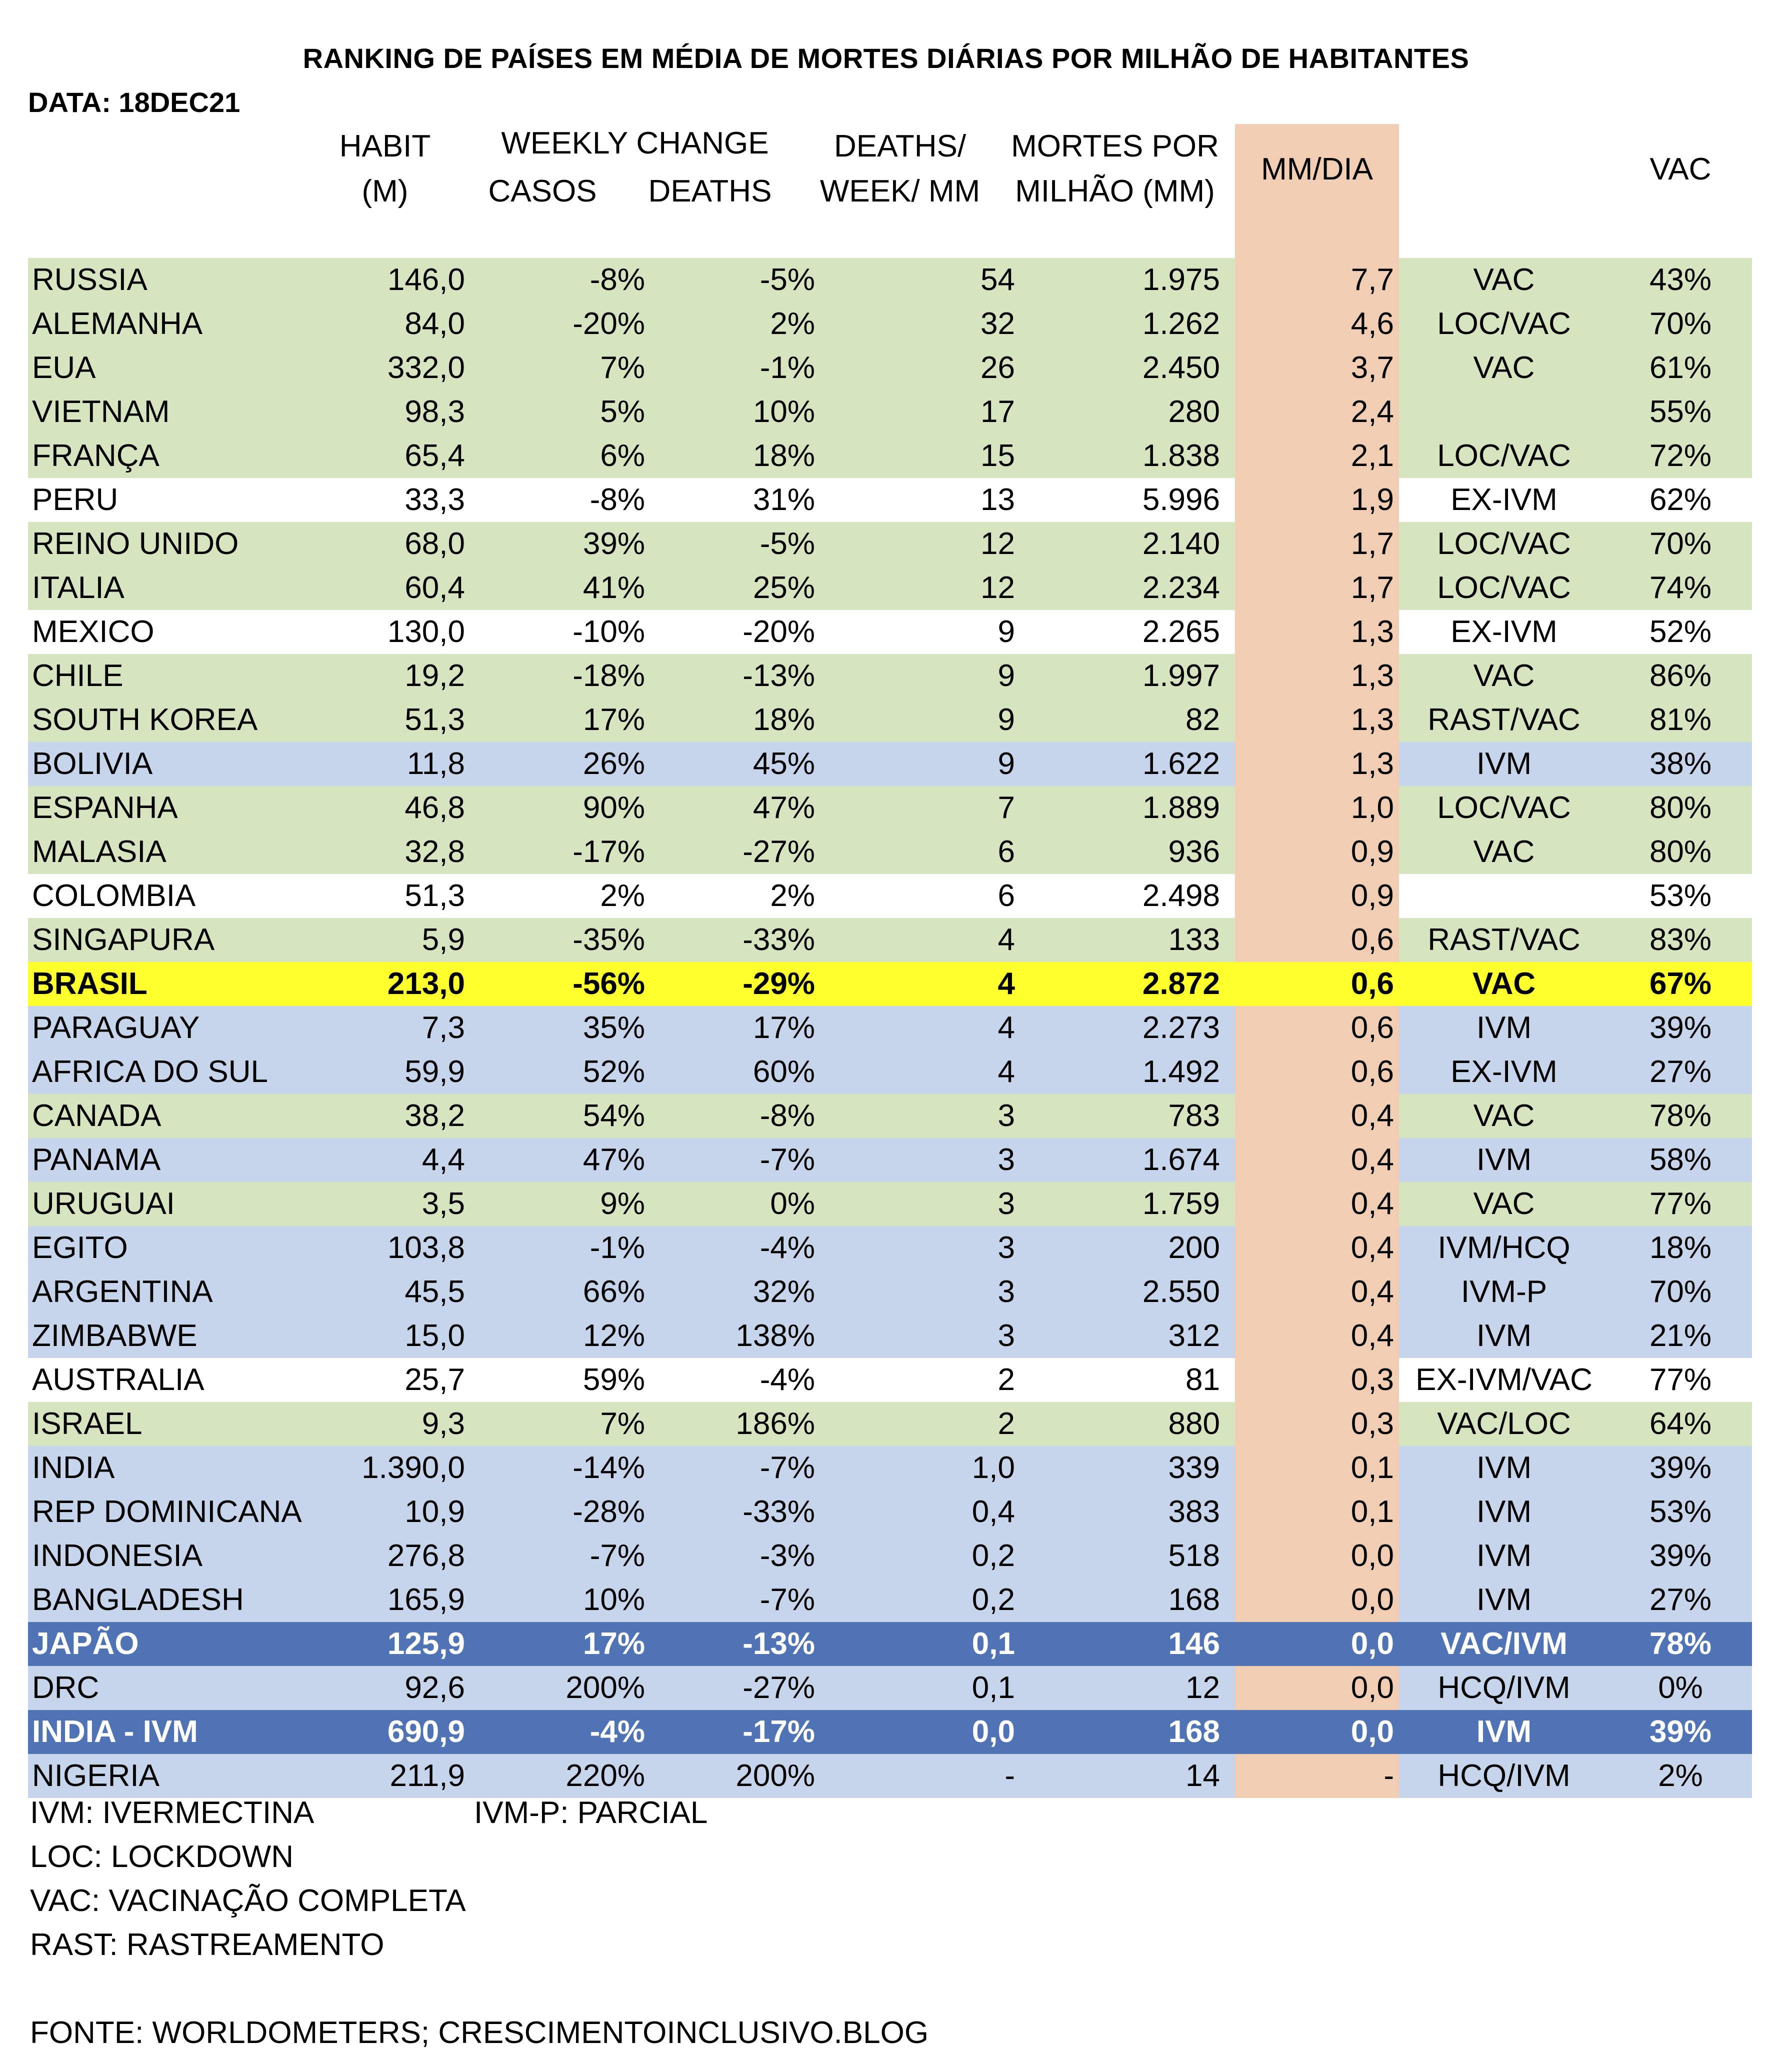 The image size is (1772, 2072). Describe the element at coordinates (1680, 1687) in the screenshot. I see `vaccination-percent-cell: 0%` at that location.